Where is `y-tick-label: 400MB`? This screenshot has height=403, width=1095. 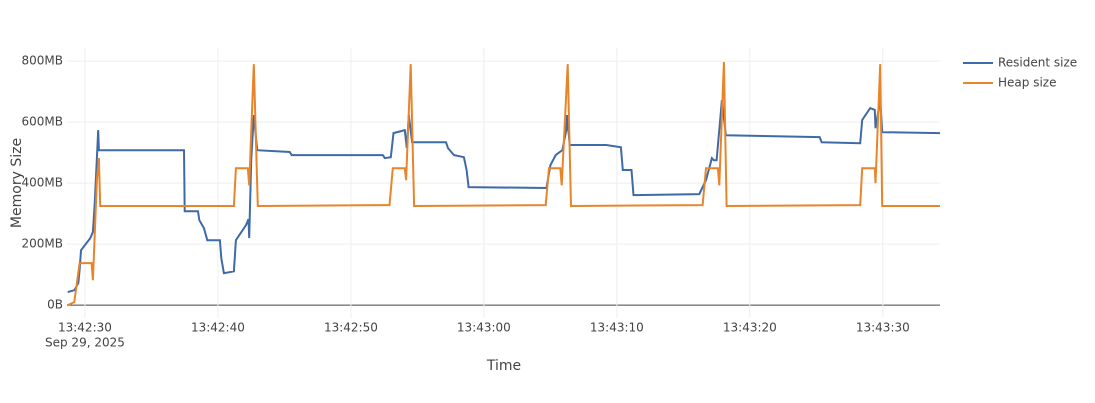 y-tick-label: 400MB is located at coordinates (43, 183).